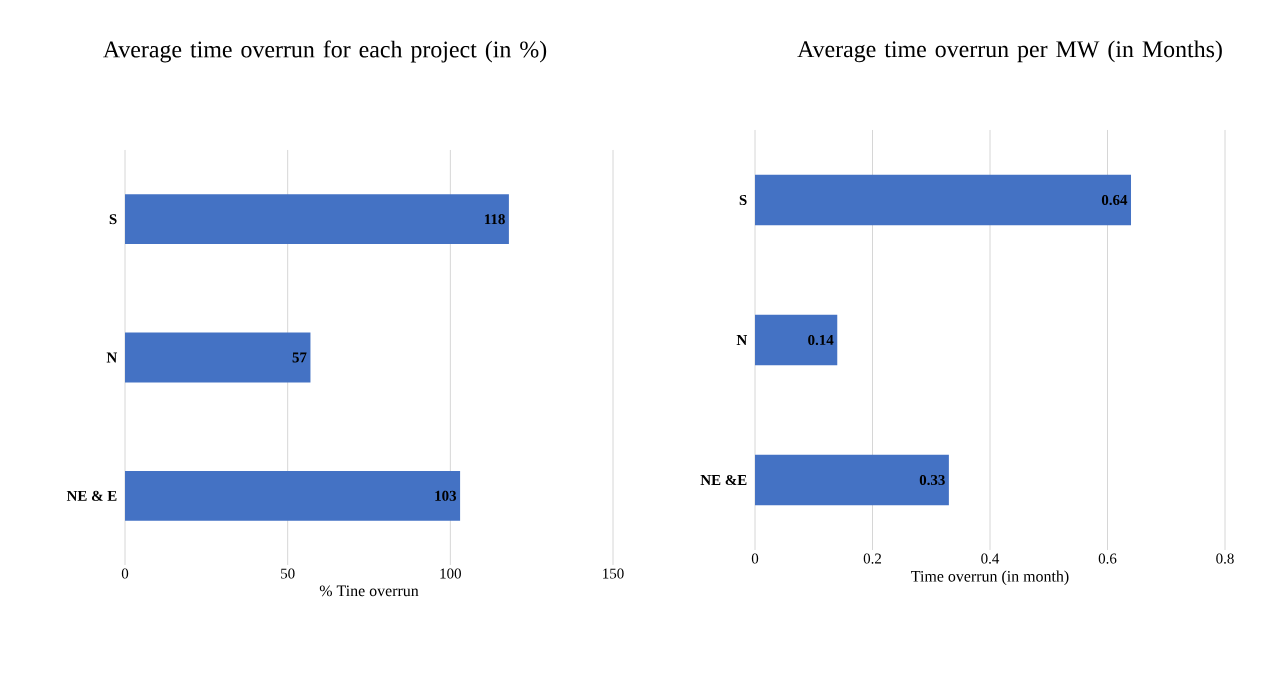 Image resolution: width=1263 pixels, height=677 pixels. What do you see at coordinates (325, 51) in the screenshot?
I see `chart-title: Average time overrun for each project (in %)` at bounding box center [325, 51].